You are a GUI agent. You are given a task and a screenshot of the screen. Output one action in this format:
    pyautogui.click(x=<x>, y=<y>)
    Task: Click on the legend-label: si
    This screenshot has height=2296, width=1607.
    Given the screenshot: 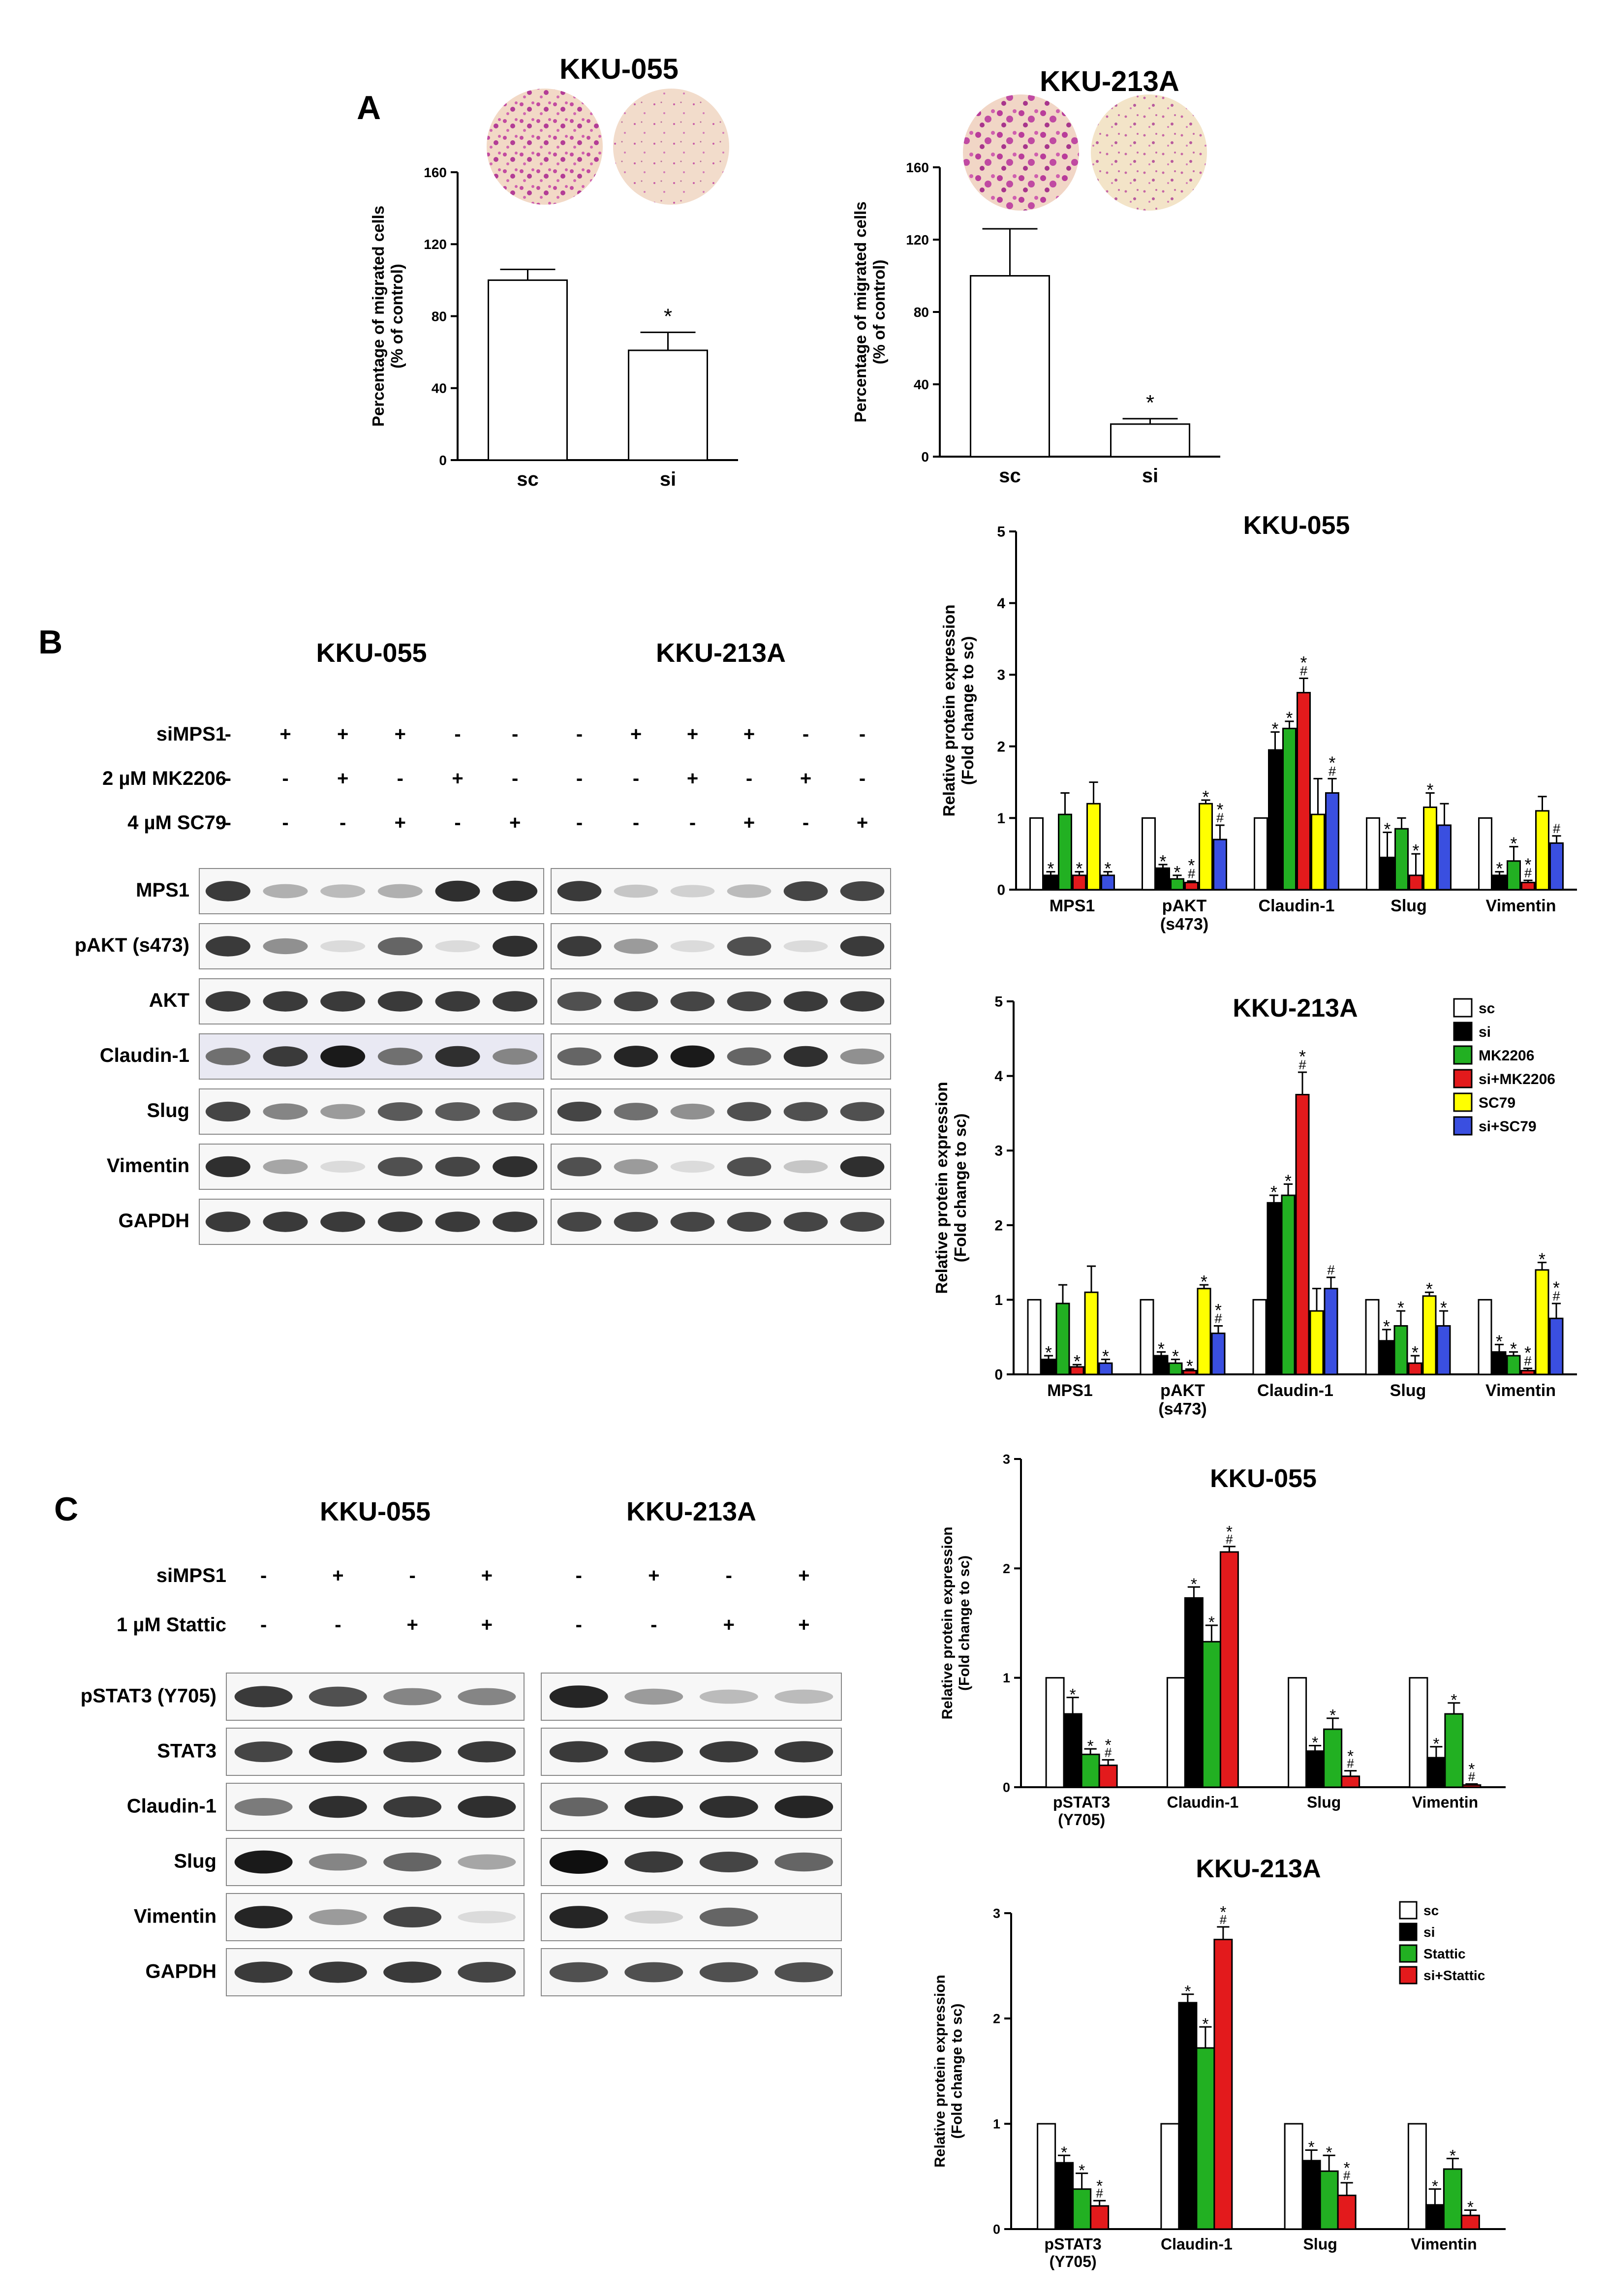 What is the action you would take?
    pyautogui.click(x=1485, y=1032)
    